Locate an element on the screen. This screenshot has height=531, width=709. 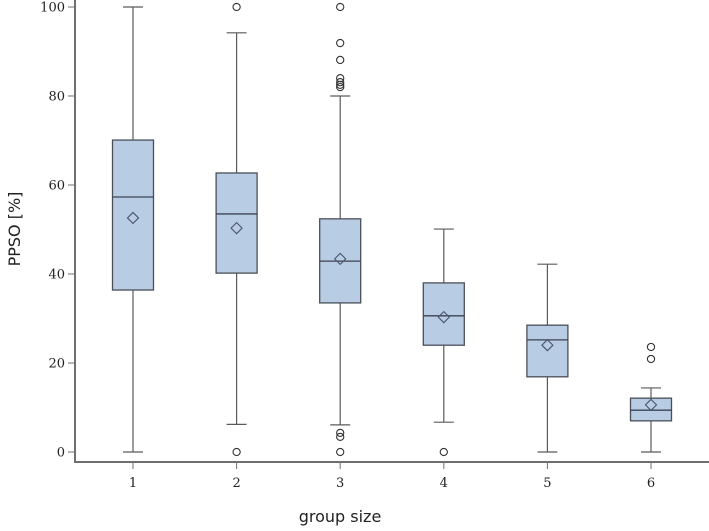
y-tick-label: 40 is located at coordinates (56, 275).